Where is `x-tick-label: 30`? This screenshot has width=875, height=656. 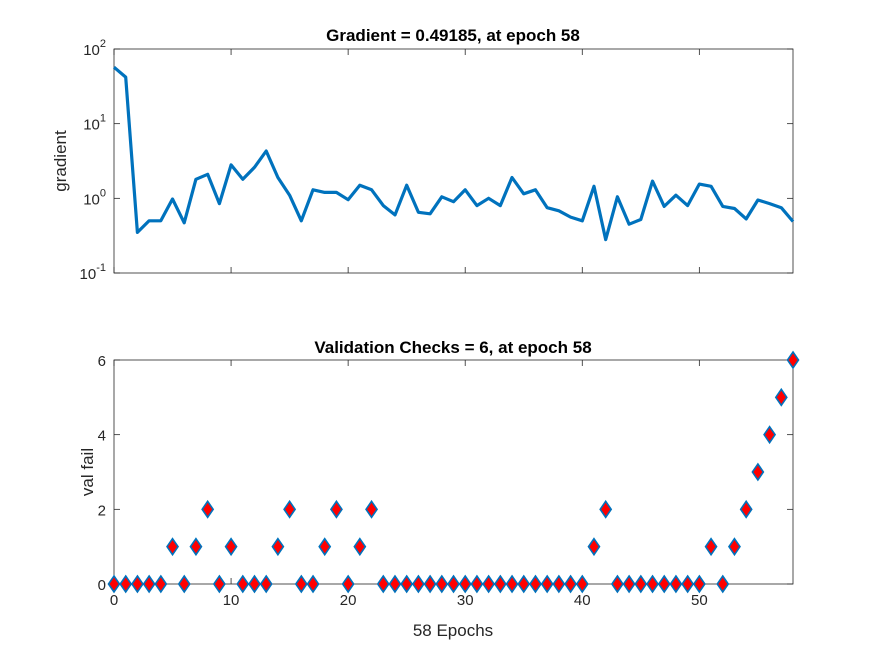 x-tick-label: 30 is located at coordinates (465, 600).